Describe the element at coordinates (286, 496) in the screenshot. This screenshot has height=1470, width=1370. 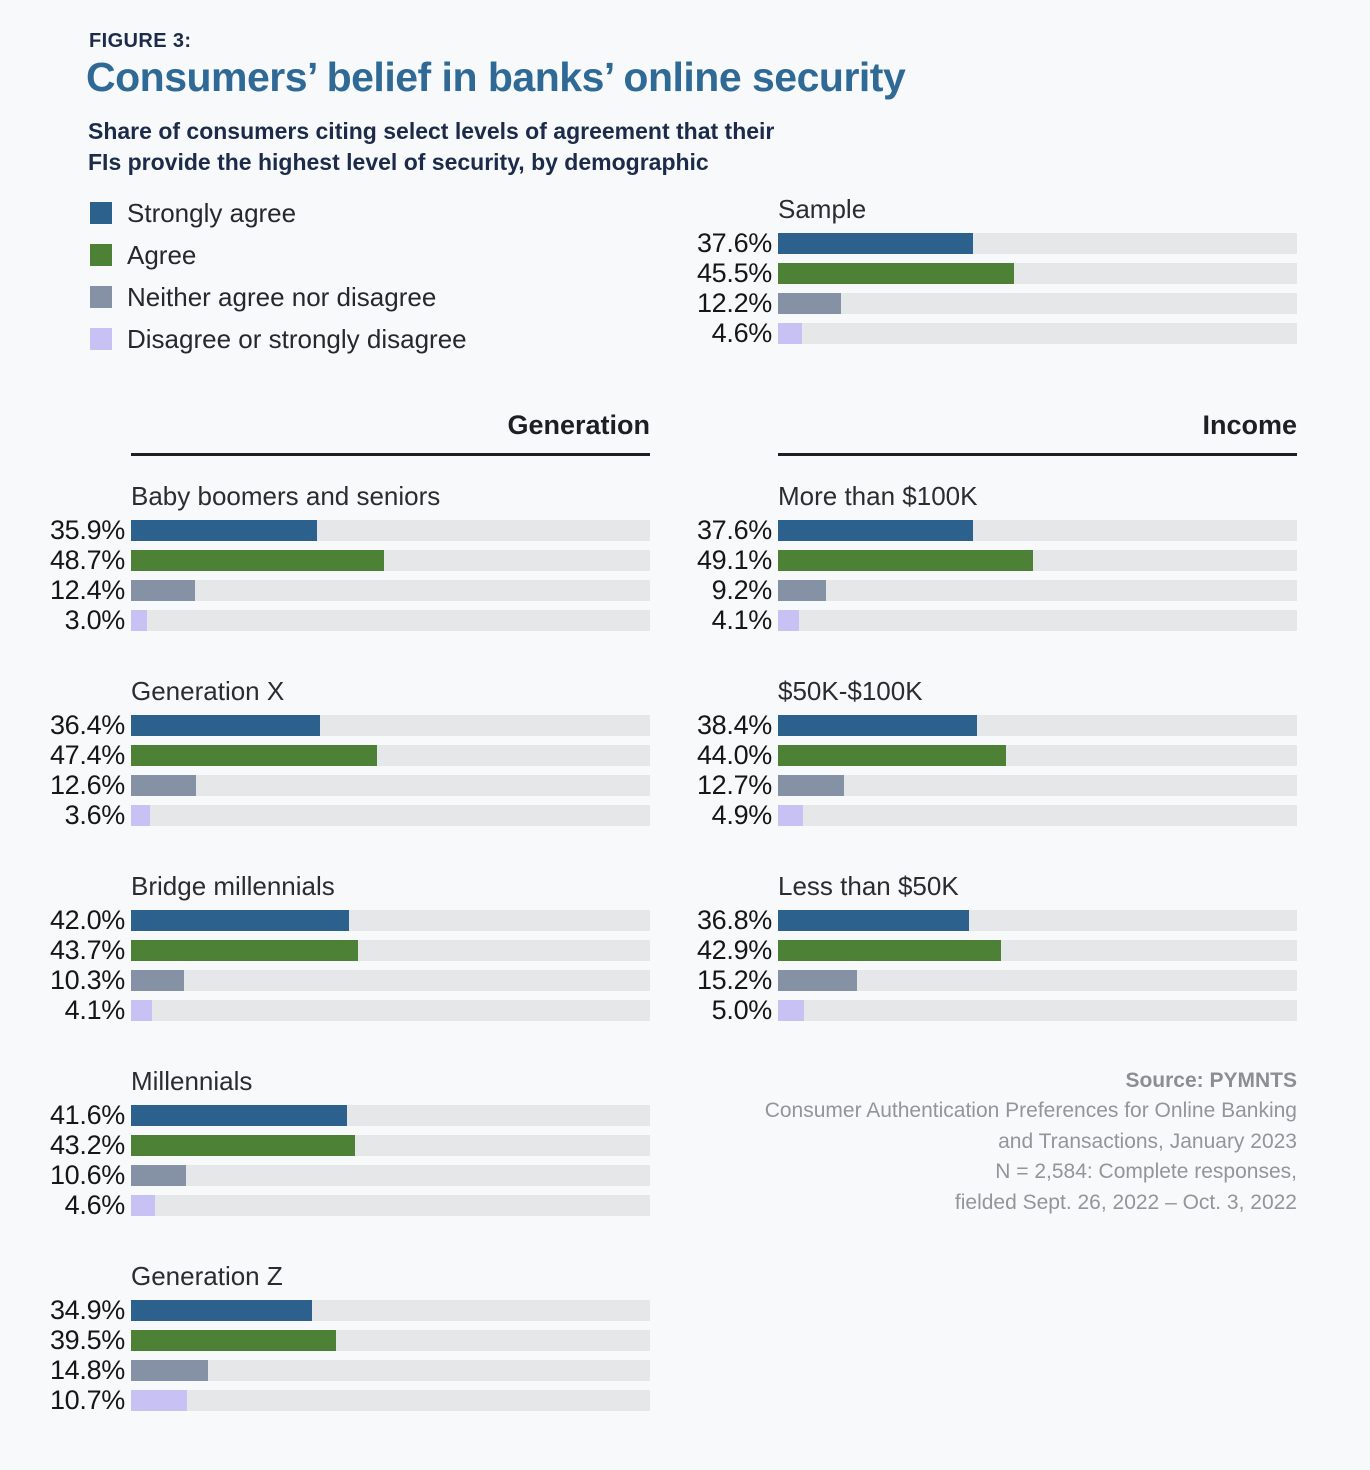
I see `chart-title: Baby boomers and seniors` at that location.